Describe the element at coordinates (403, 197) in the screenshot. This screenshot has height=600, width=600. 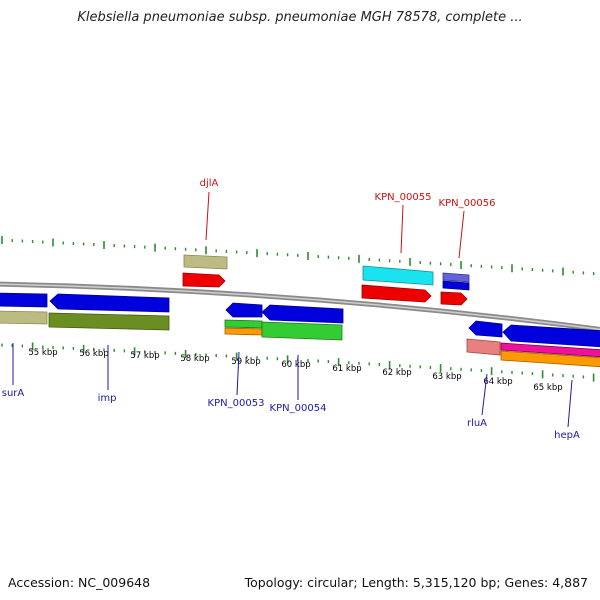
I see `gene-label-KPN_00055: KPN_00055` at that location.